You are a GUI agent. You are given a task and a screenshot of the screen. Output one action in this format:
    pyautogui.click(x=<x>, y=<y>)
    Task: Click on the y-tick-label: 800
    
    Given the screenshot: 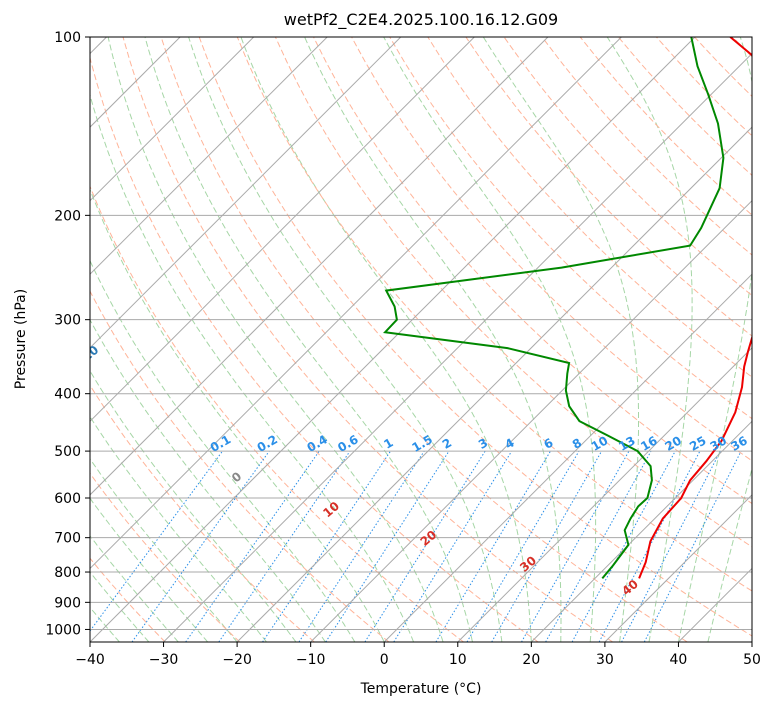 What is the action you would take?
    pyautogui.click(x=67, y=573)
    